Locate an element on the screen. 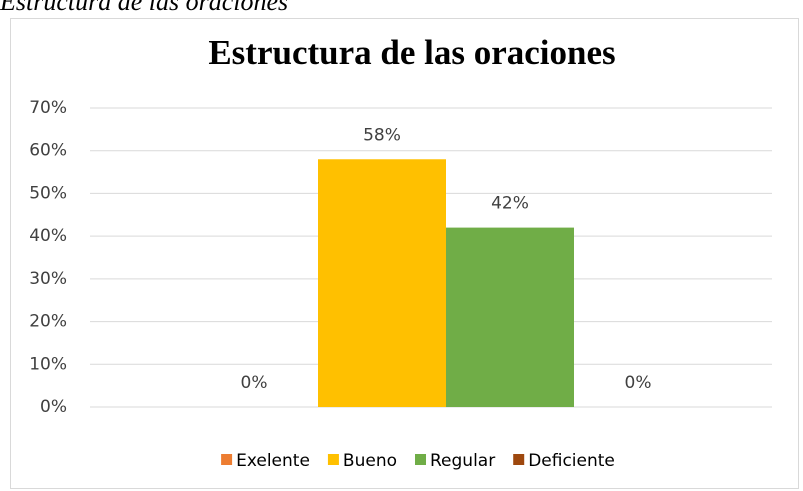 This screenshot has height=491, width=803. legend-label: Deficiente is located at coordinates (571, 461).